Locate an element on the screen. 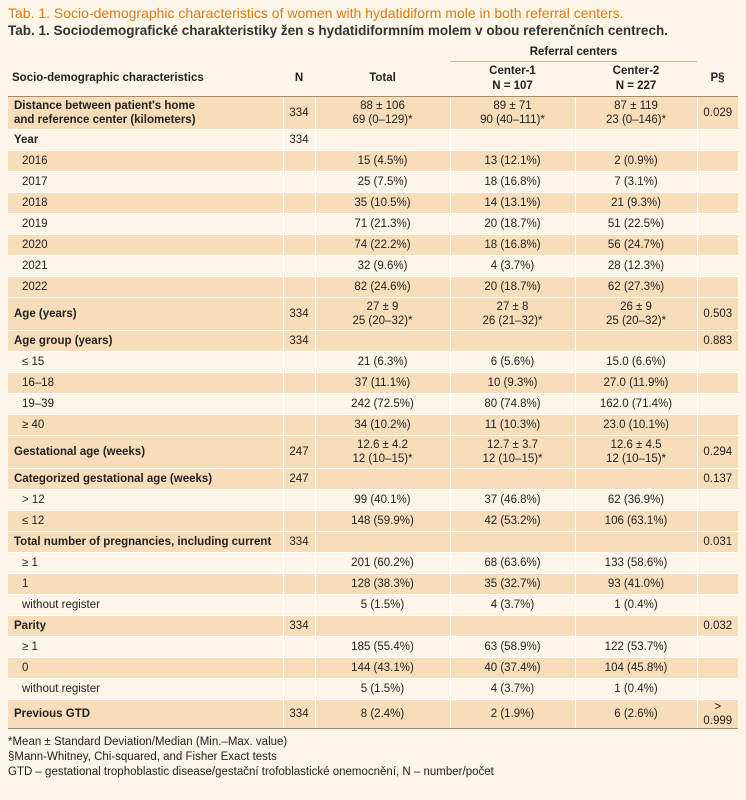 The width and height of the screenshot is (746, 800). center2-cell-text: 23 (0–146)* is located at coordinates (636, 120).